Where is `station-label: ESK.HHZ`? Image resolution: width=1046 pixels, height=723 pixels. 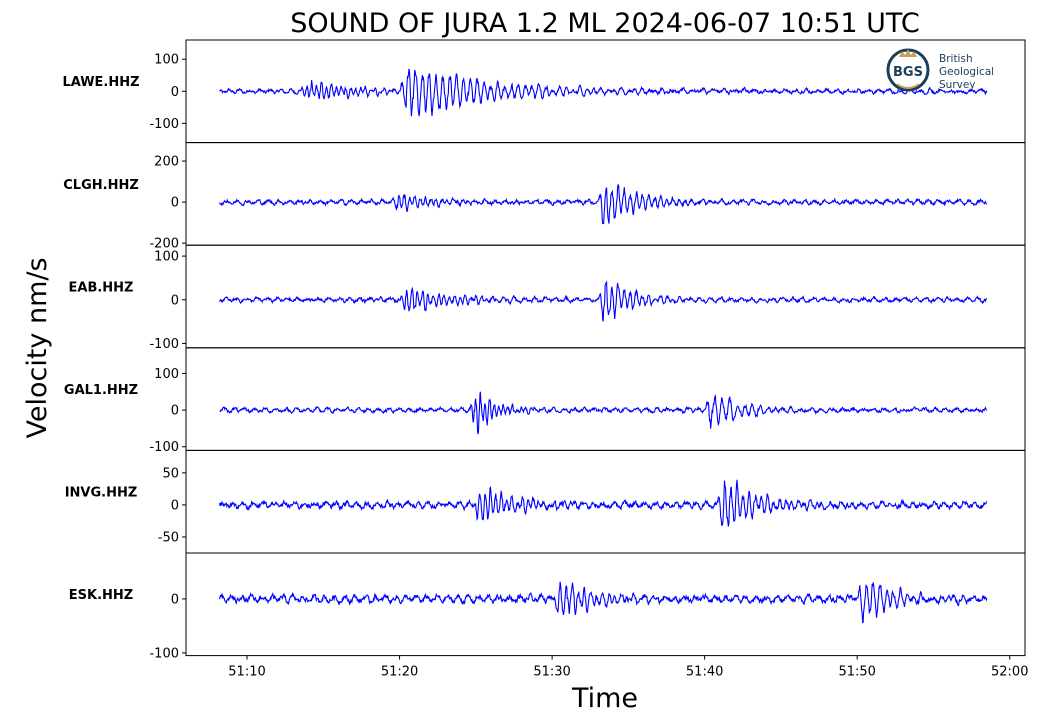
station-label: ESK.HHZ is located at coordinates (101, 595).